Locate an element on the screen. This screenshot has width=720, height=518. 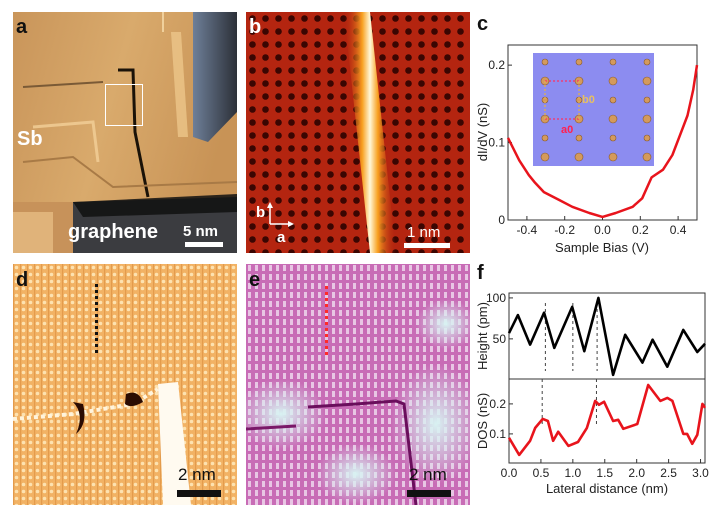
panel-e-scalebar is located at coordinates (429, 493).